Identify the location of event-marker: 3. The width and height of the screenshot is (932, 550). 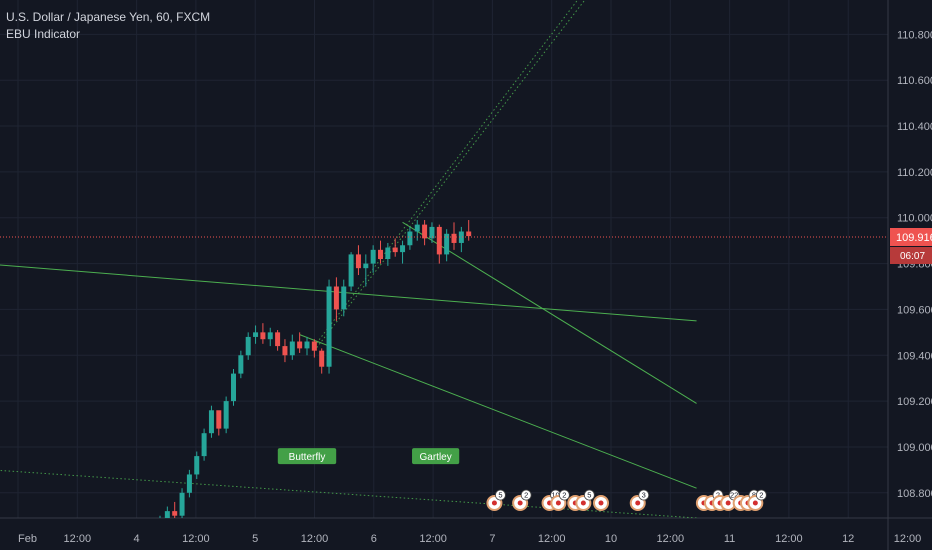
(639, 500).